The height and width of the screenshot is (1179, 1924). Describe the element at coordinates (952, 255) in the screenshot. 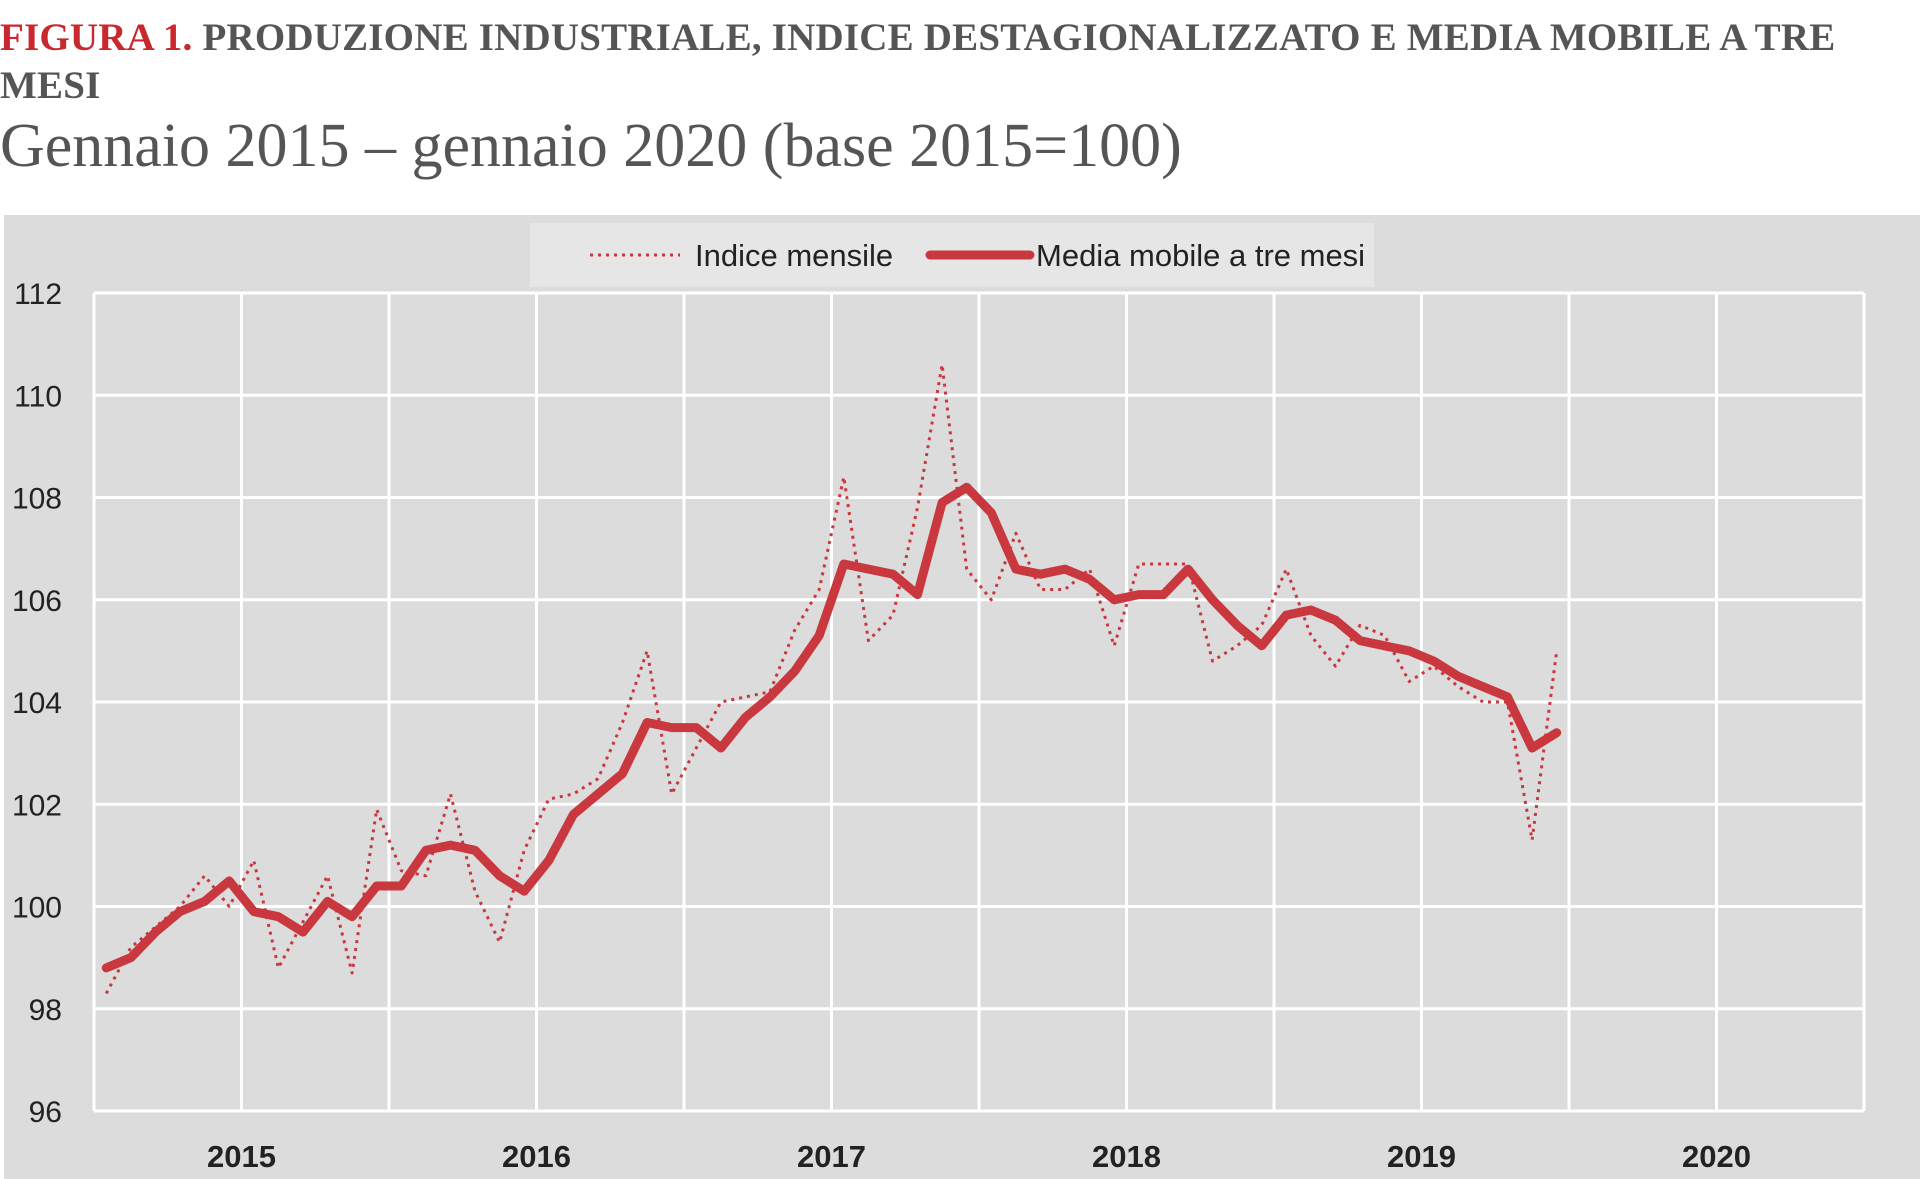

I see `legend: Indice mensile Media mobile a tre mesi` at that location.